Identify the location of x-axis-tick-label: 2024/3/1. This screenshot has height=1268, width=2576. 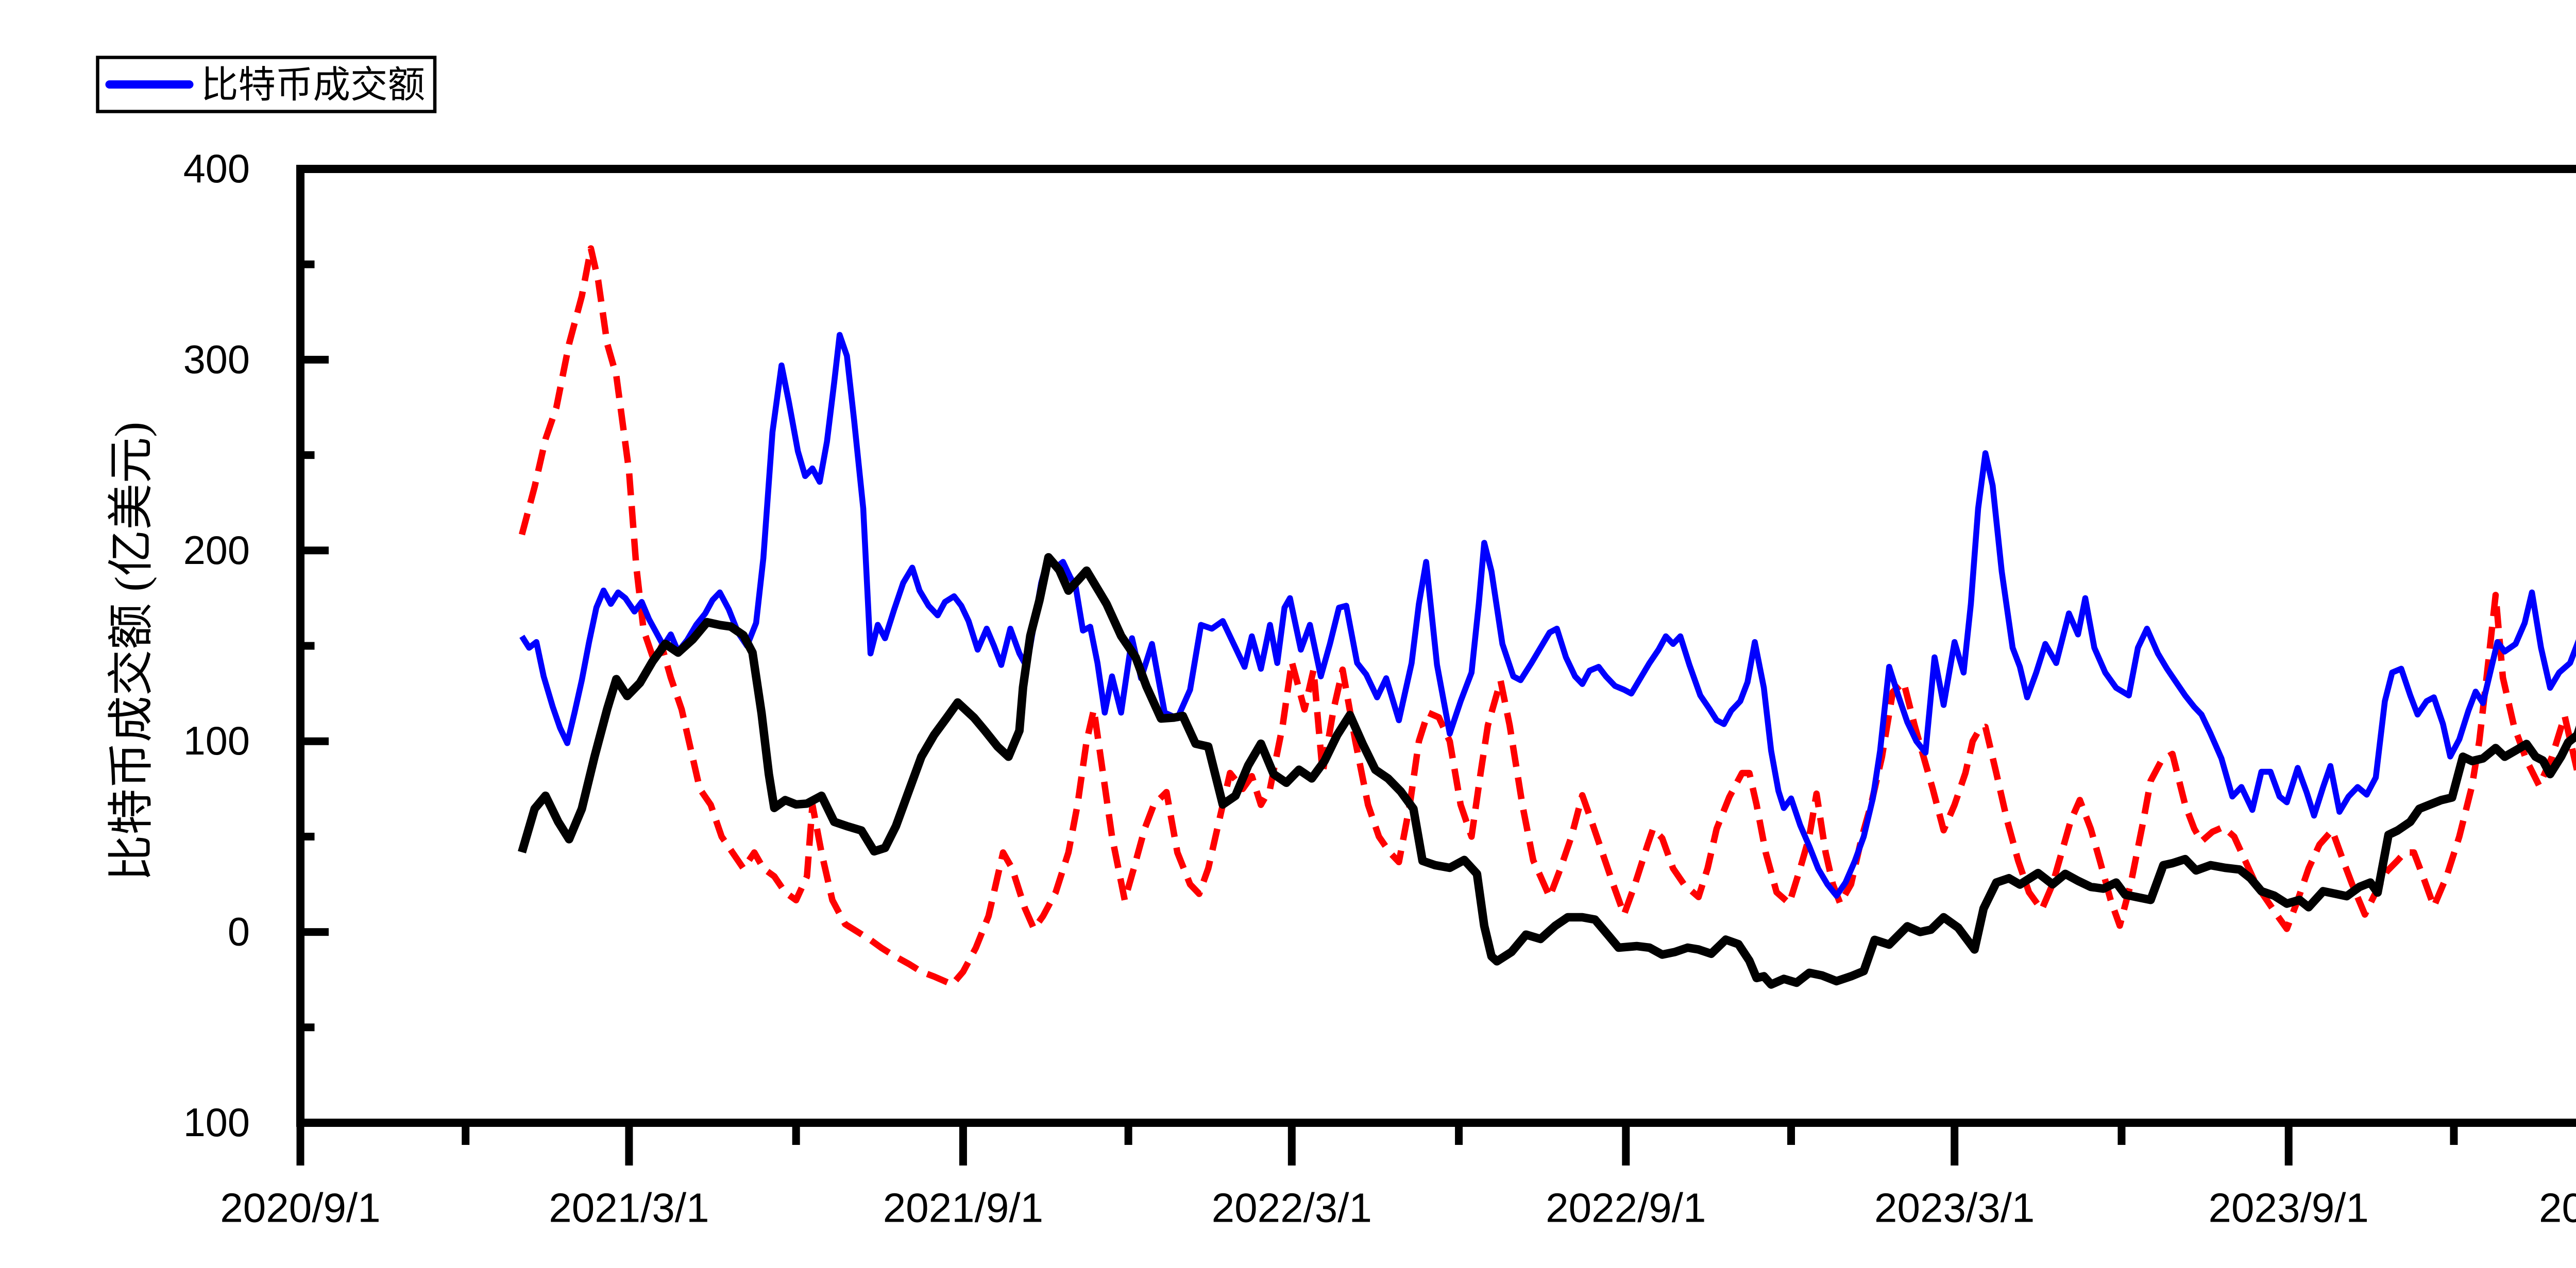
(2557, 1208).